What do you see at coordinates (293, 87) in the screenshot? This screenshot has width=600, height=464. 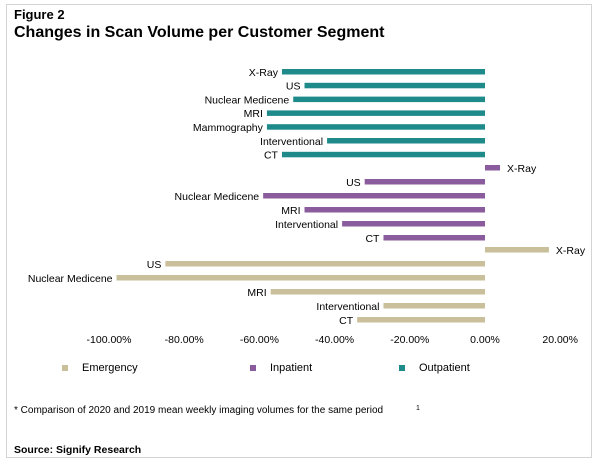 I see `label-outpatient-us: US` at bounding box center [293, 87].